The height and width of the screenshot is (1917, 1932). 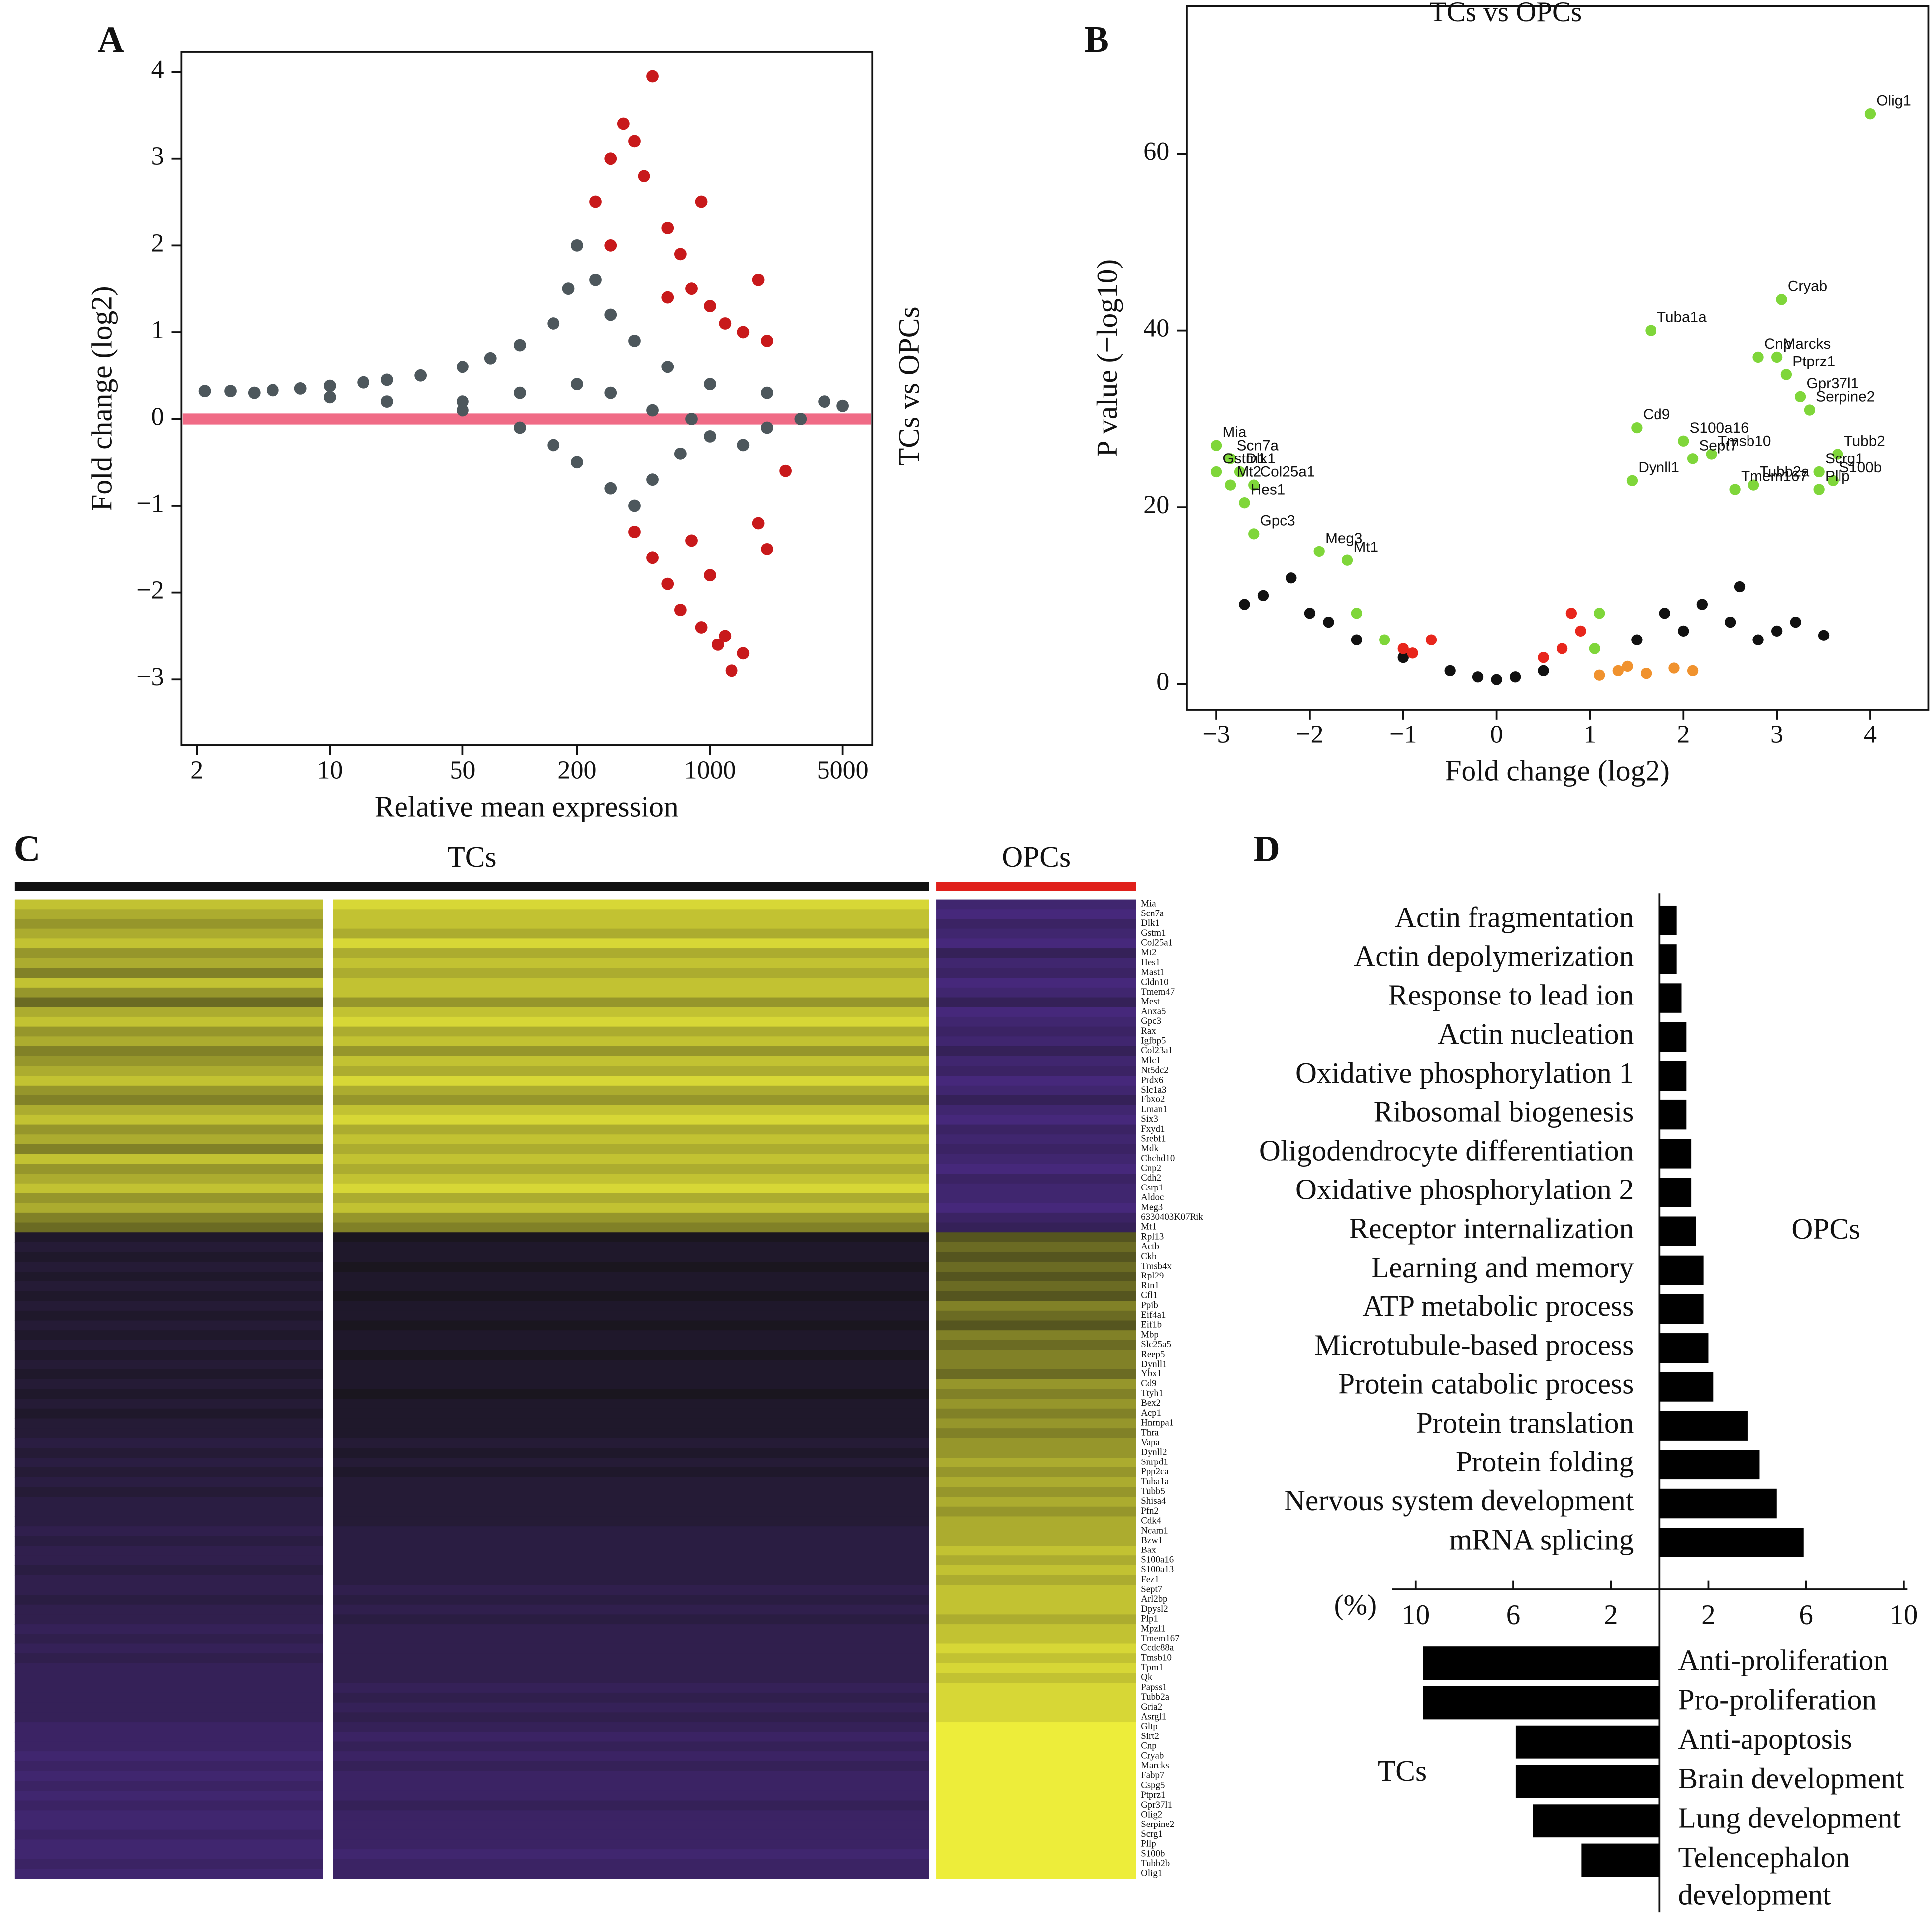 I want to click on row-label: Mt2, so click(x=1148, y=952).